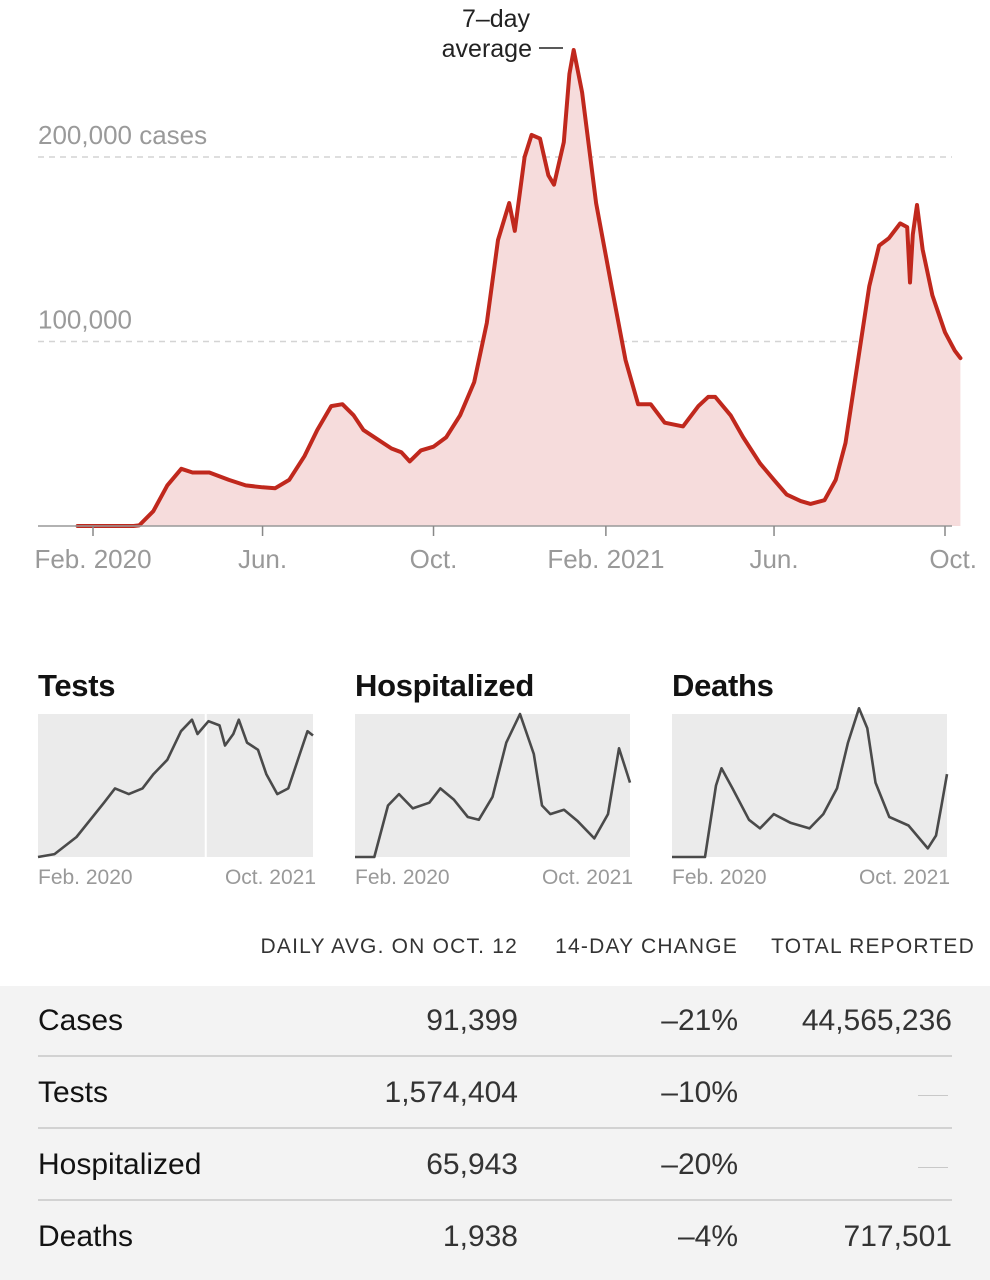 The height and width of the screenshot is (1280, 990). Describe the element at coordinates (120, 1164) in the screenshot. I see `row-label: Hospitalized` at that location.